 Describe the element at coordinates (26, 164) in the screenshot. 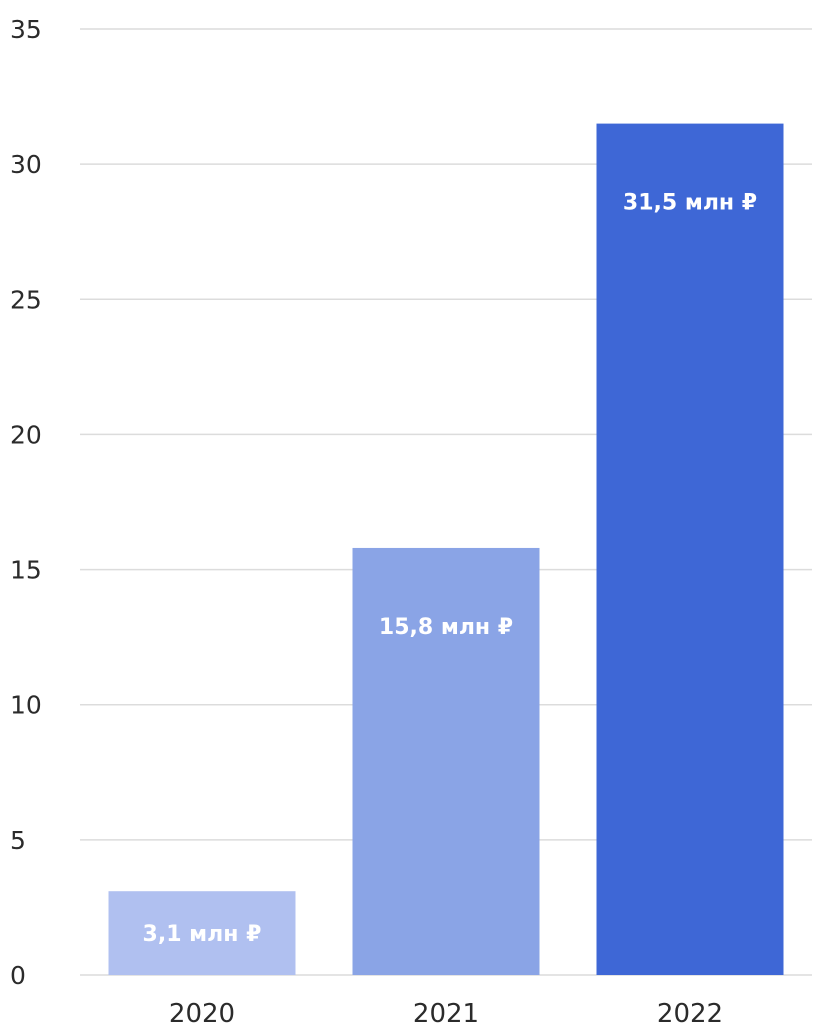

I see `y-tick-label: 30` at that location.